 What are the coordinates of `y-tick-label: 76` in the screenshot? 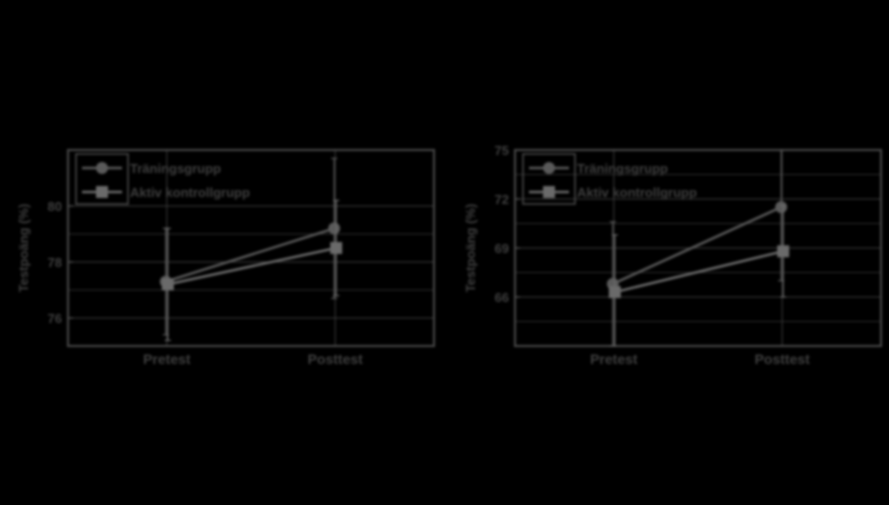 It's located at (55, 318).